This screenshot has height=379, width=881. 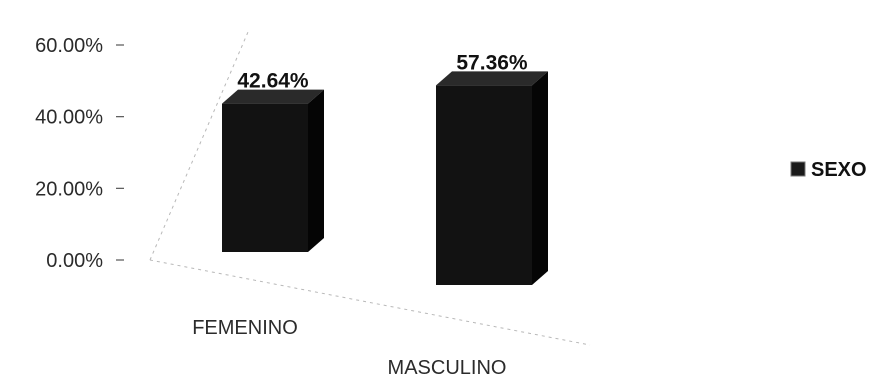 What do you see at coordinates (273, 81) in the screenshot?
I see `data-label-femenino: 42.64%` at bounding box center [273, 81].